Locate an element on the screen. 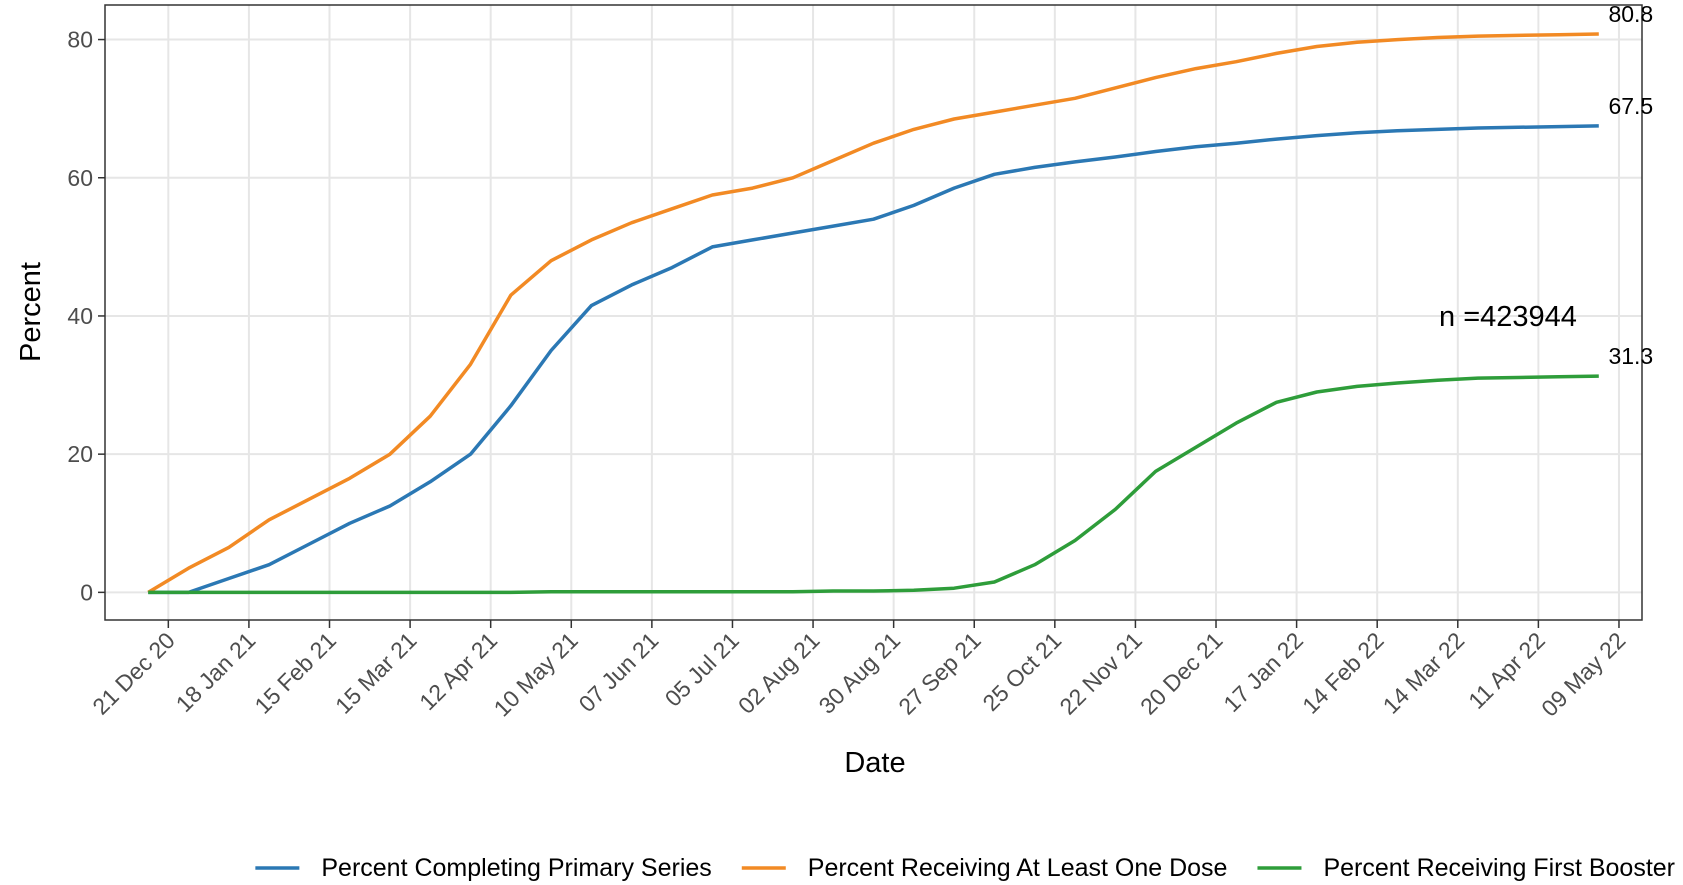 The height and width of the screenshot is (885, 1683). data-label: 31.3 is located at coordinates (1630, 356).